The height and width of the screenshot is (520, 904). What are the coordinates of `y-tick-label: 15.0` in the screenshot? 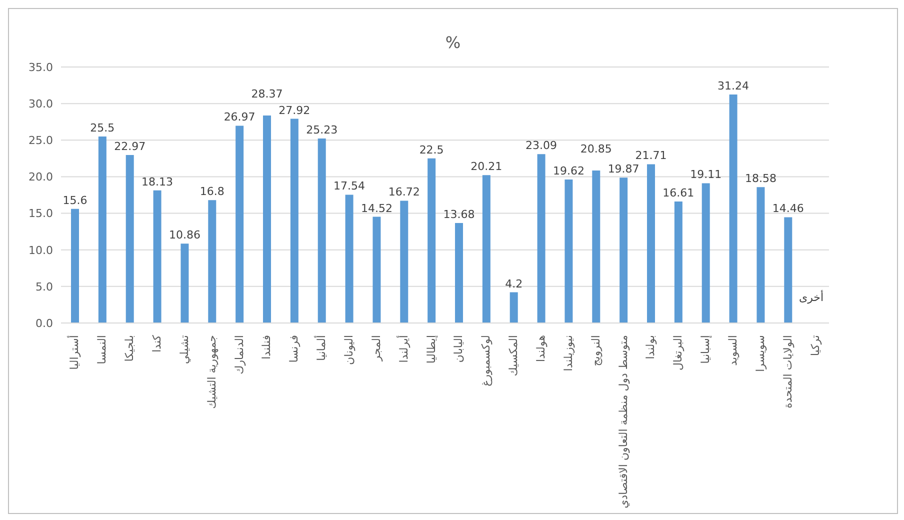 It's located at (40, 213).